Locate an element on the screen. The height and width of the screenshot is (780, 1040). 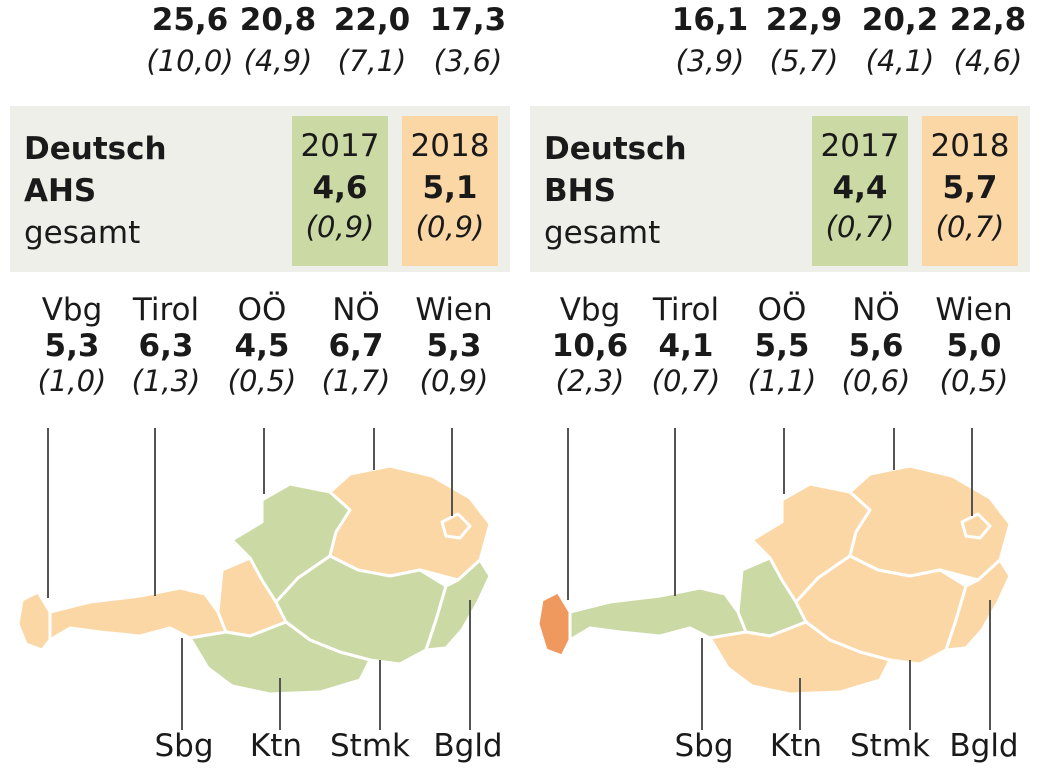
box-title: Deutsch BHS gesamt is located at coordinates (615, 191).